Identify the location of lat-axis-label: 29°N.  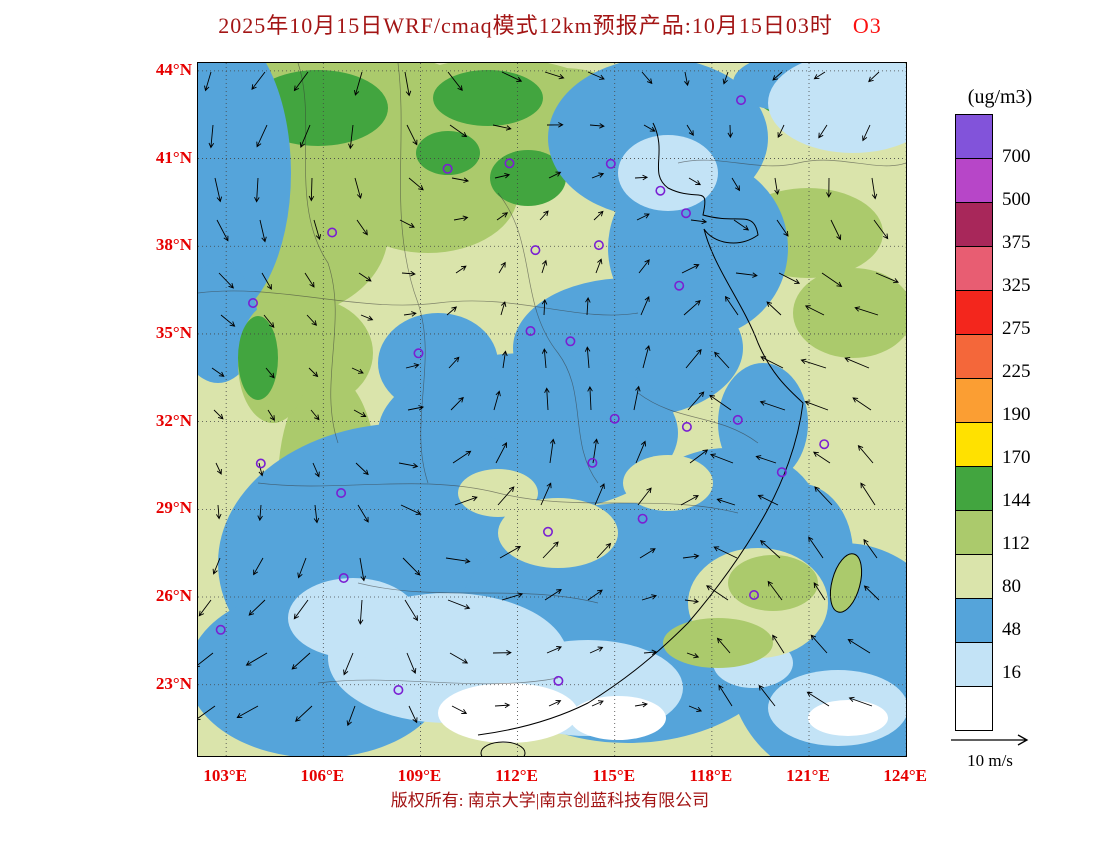
(173, 508).